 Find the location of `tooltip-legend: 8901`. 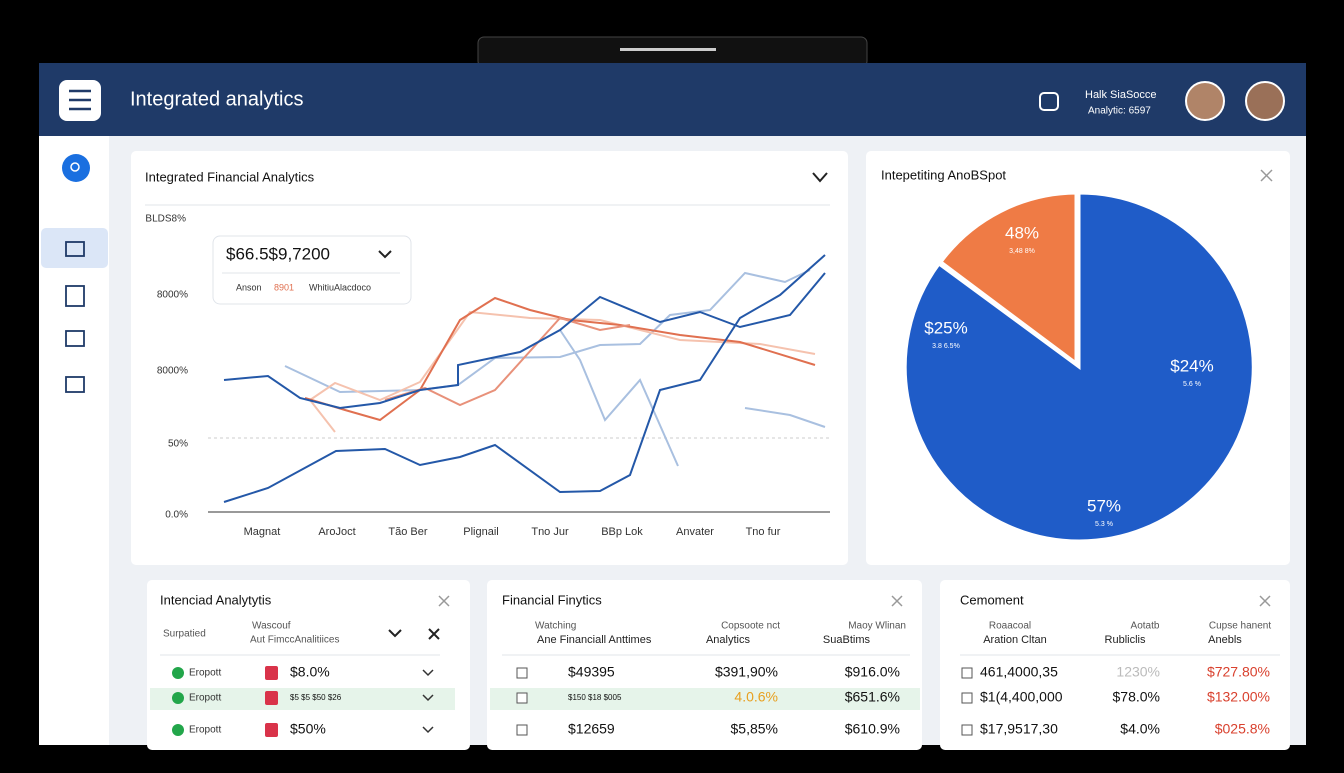

tooltip-legend: 8901 is located at coordinates (284, 287).